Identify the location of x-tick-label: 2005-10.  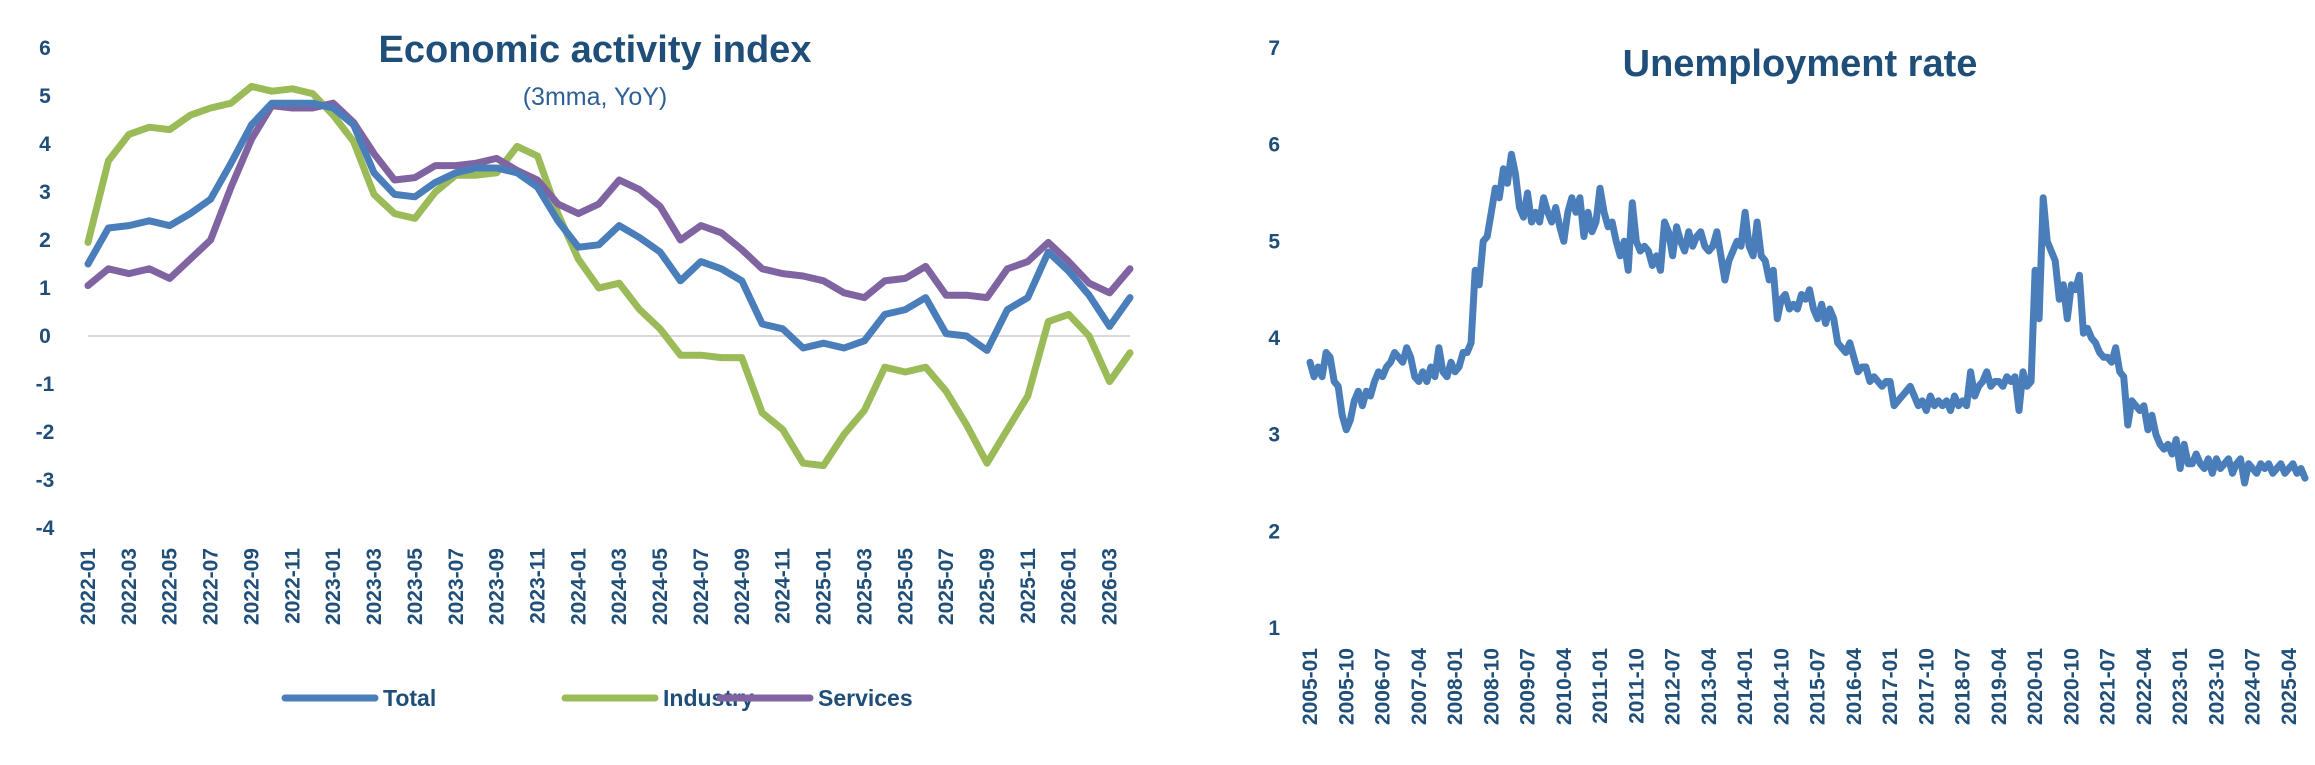
(1346, 686).